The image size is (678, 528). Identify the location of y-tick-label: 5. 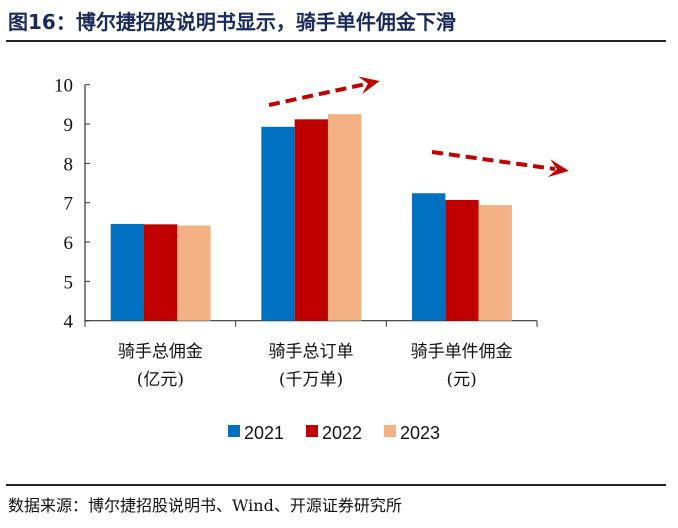
(69, 282).